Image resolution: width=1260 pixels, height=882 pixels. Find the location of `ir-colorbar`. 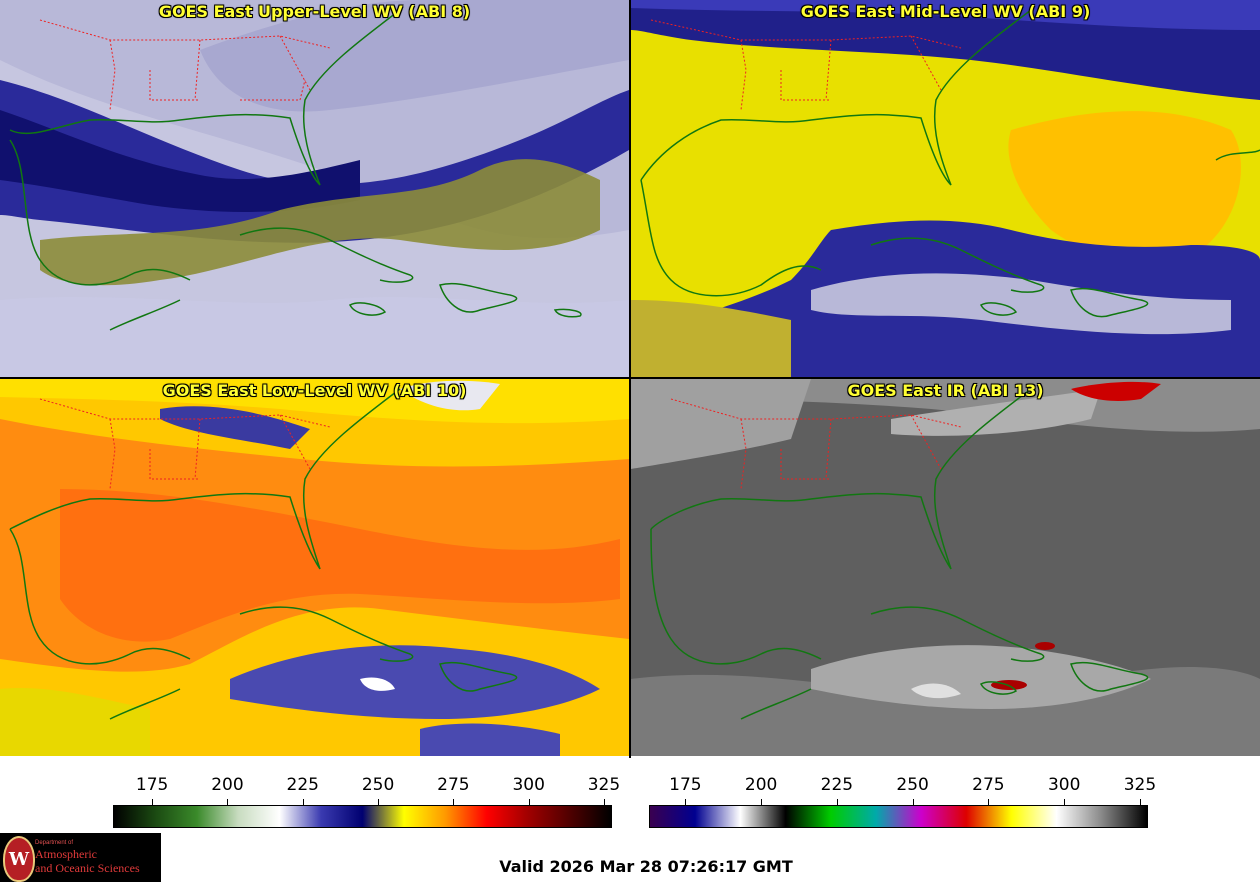

ir-colorbar is located at coordinates (898, 816).